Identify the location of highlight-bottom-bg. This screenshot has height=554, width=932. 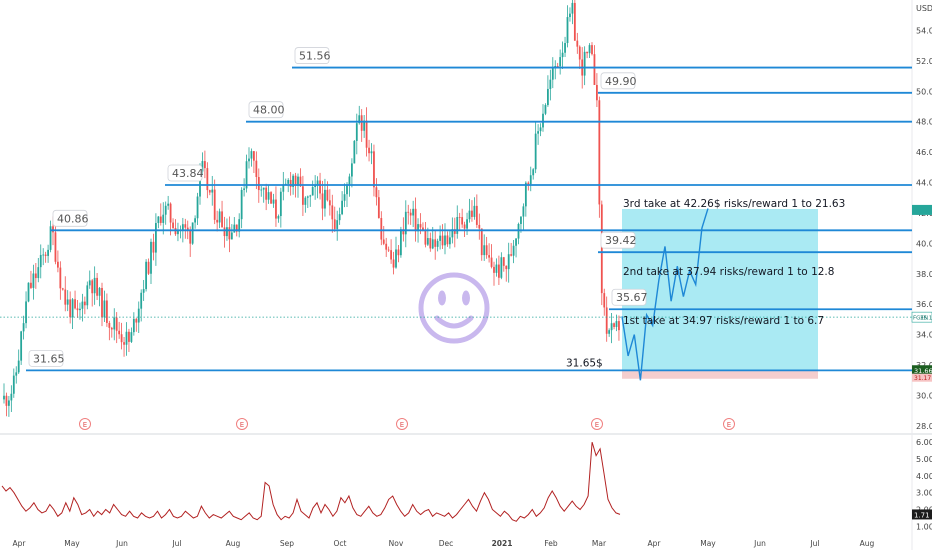
(922, 377).